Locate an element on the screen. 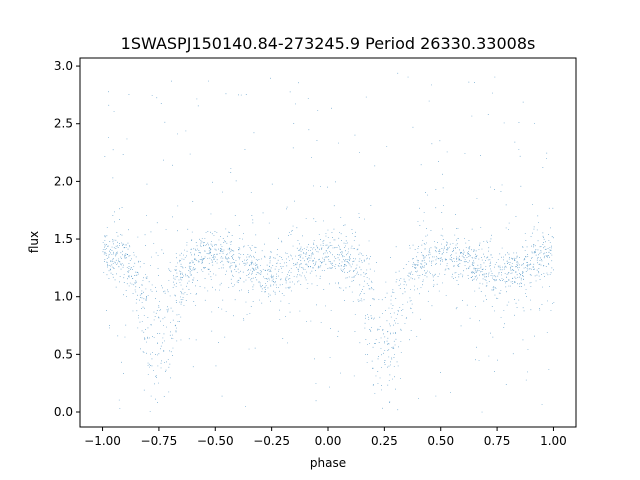  y-axis: 0.0 0.5 1.0 1.5 2.0 2.5 3.0 is located at coordinates (67, 239).